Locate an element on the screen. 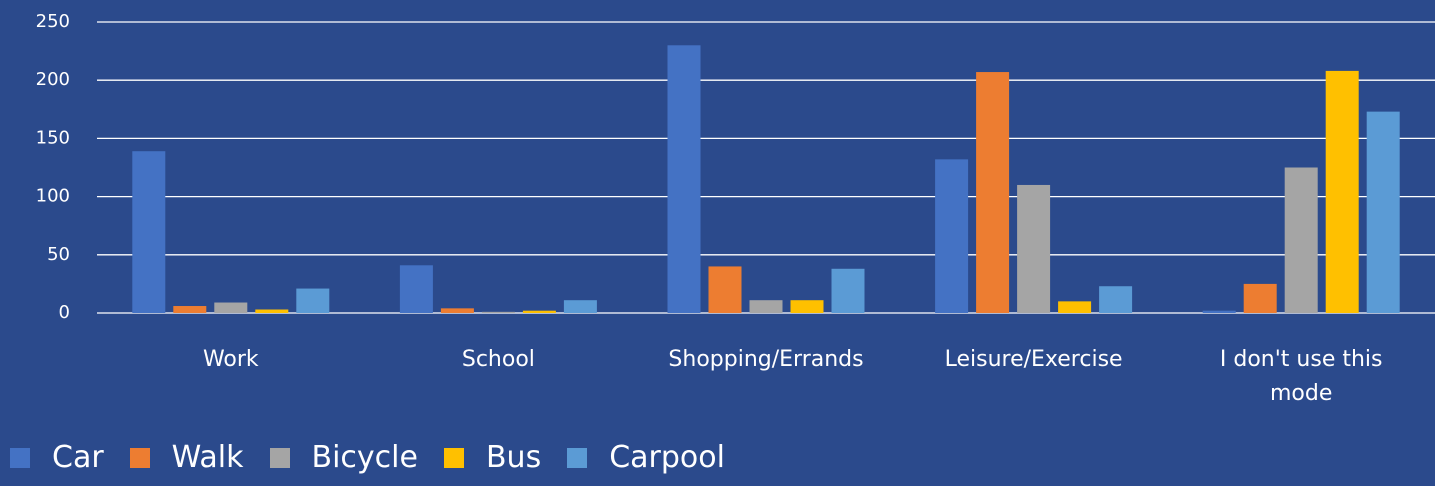  legend-item: Car is located at coordinates (57, 457).